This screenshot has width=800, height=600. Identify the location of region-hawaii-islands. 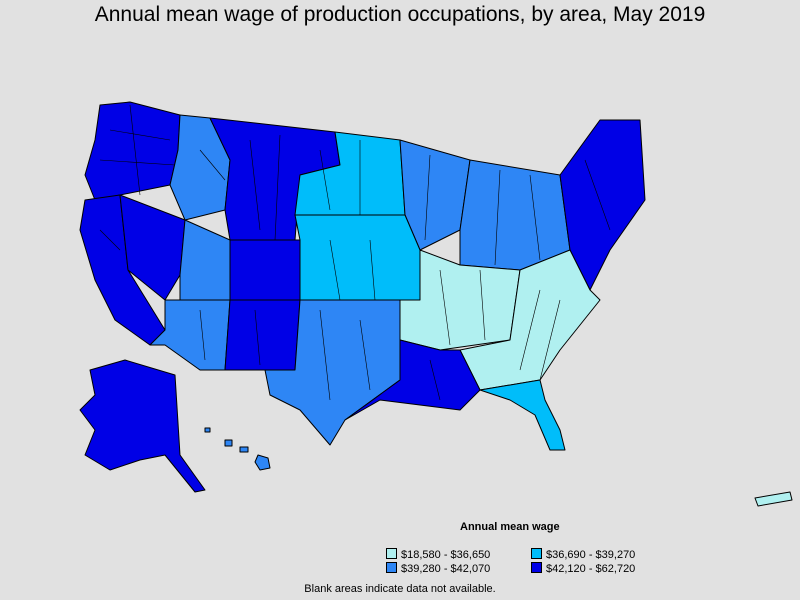
(226, 440).